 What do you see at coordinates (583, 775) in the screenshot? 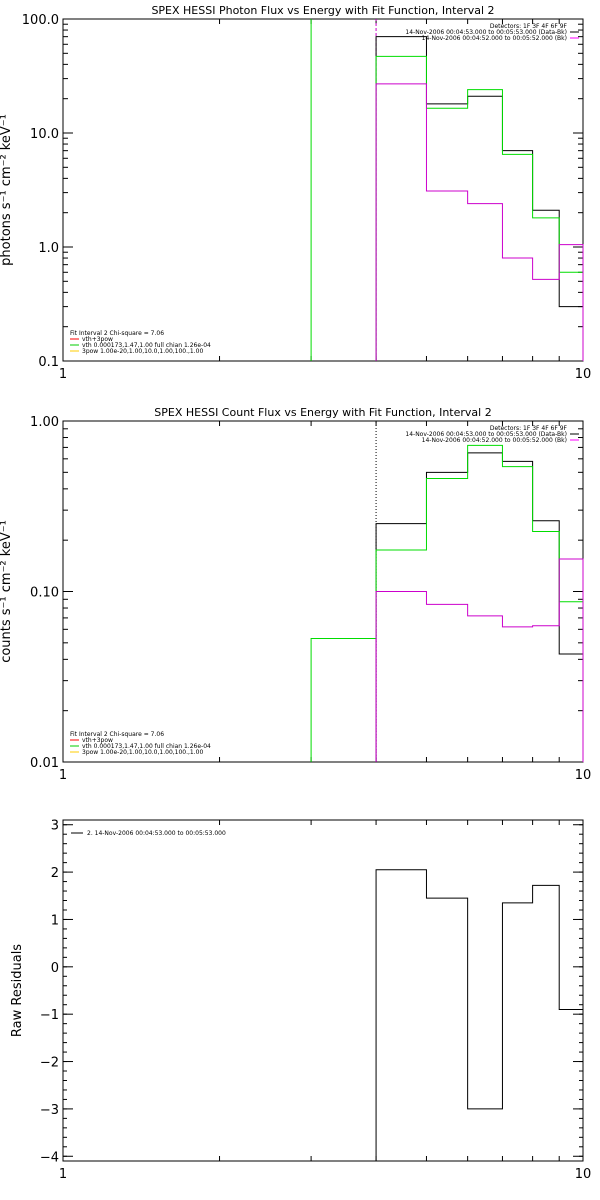
I see `x-tick-label-1-1: 10` at bounding box center [583, 775].